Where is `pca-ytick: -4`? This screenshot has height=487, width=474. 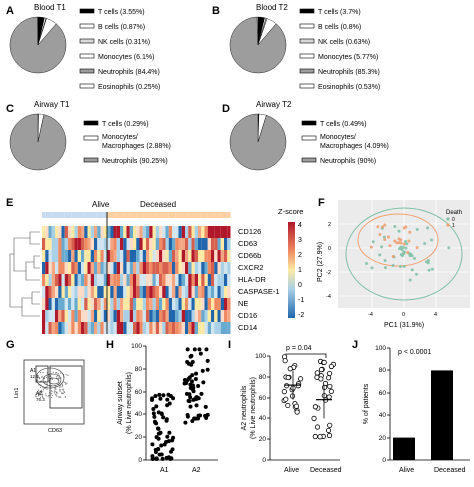 pca-ytick: -4 is located at coordinates (328, 297).